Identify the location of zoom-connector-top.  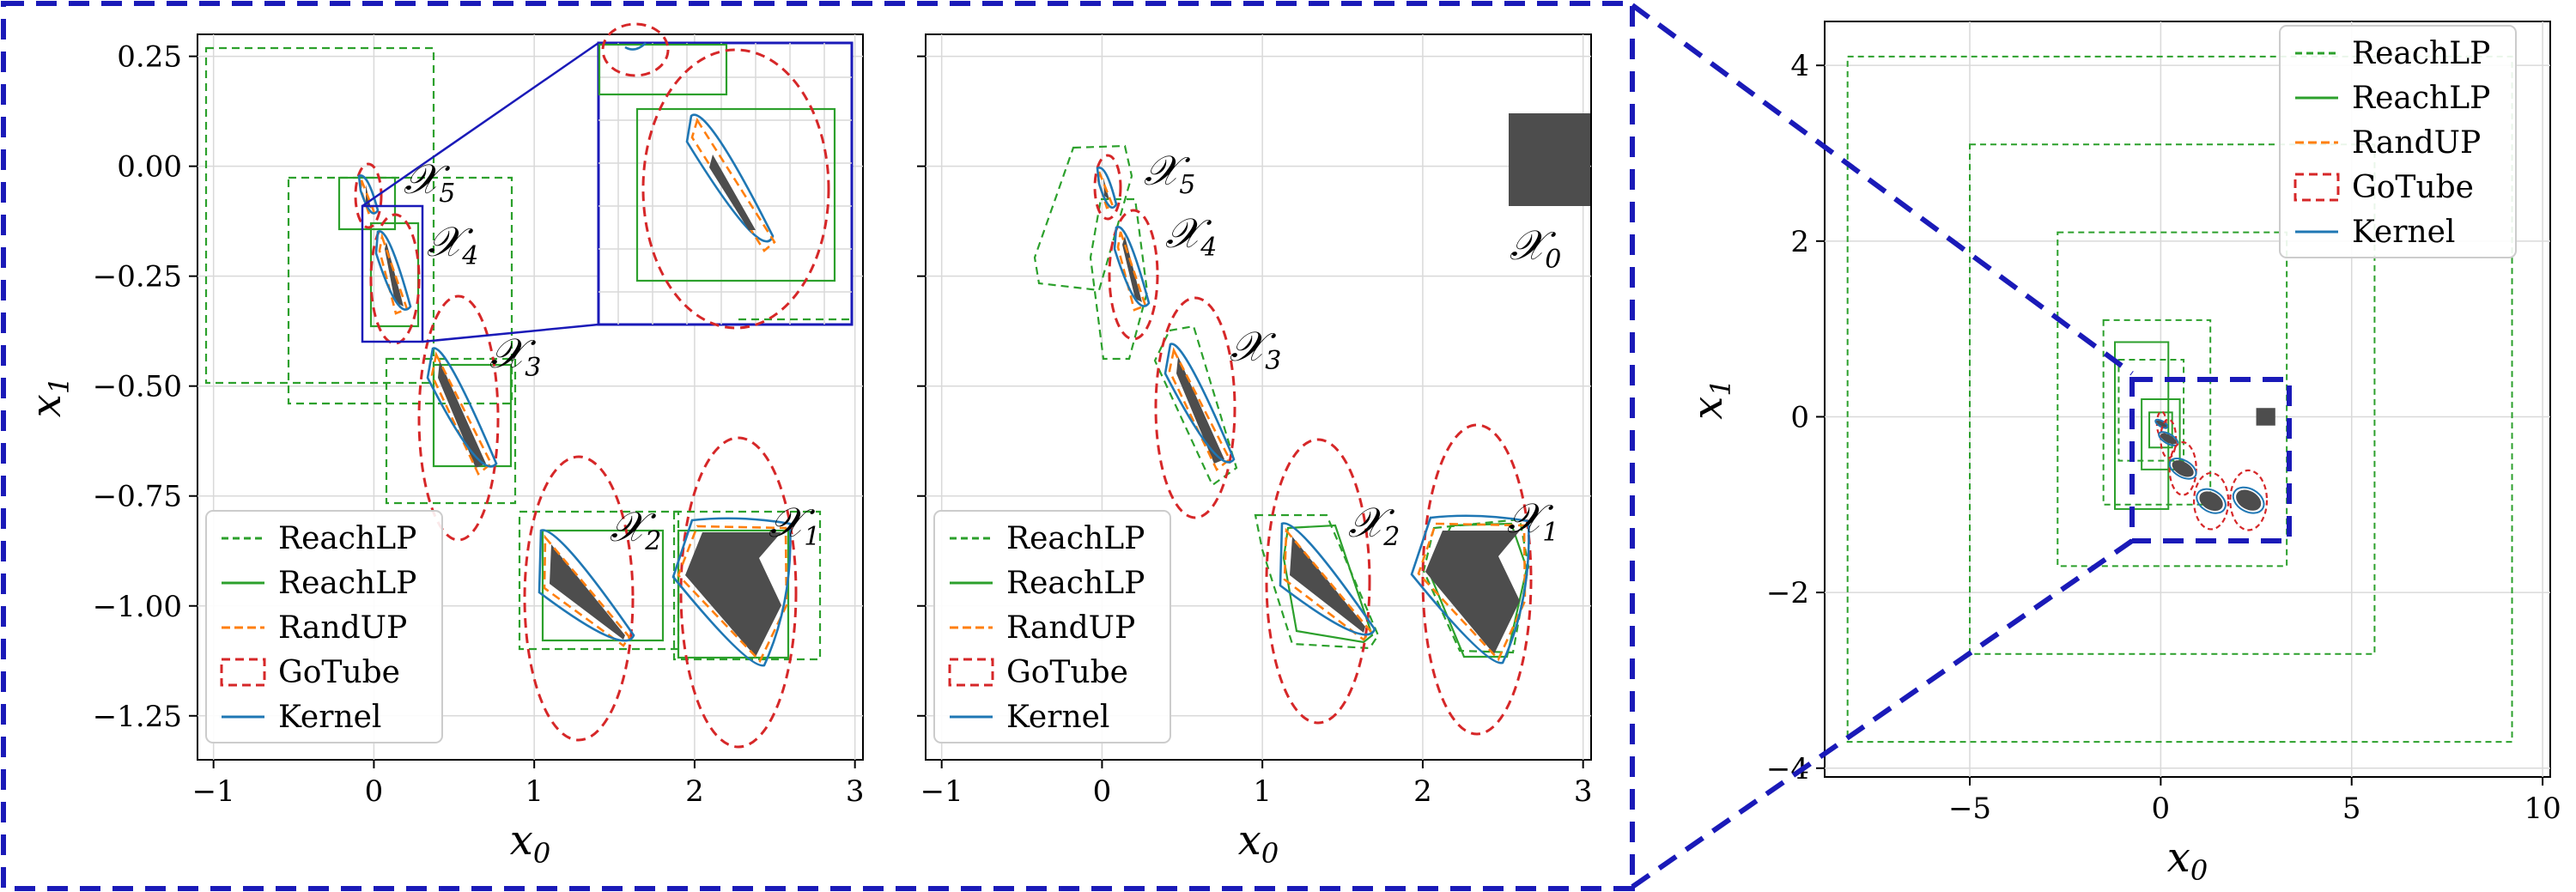
(1882, 189).